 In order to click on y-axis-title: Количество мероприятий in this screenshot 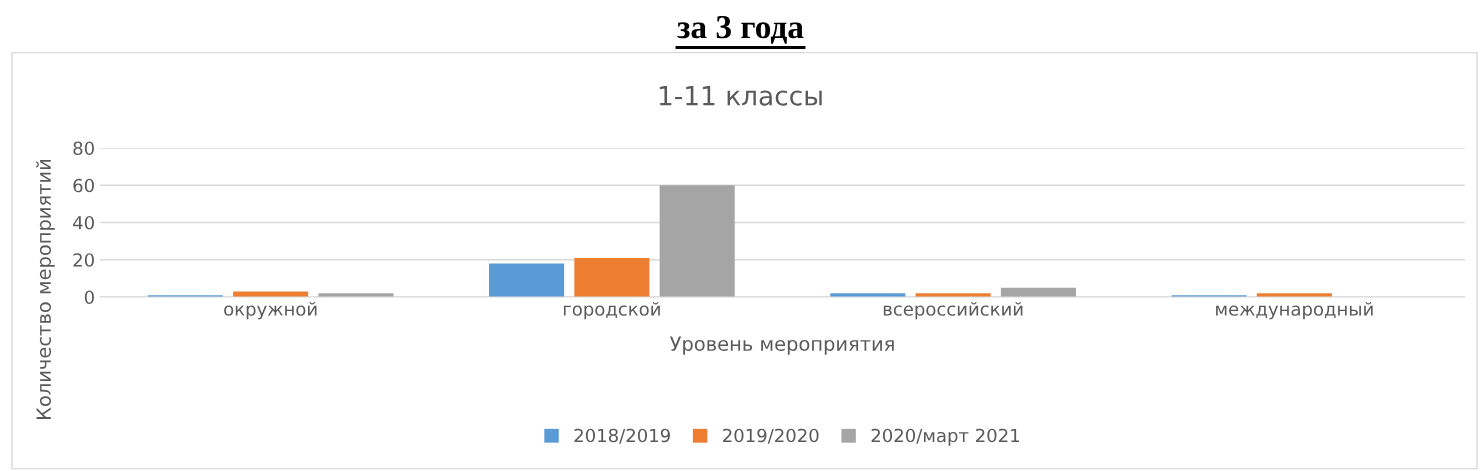, I will do `click(45, 289)`.